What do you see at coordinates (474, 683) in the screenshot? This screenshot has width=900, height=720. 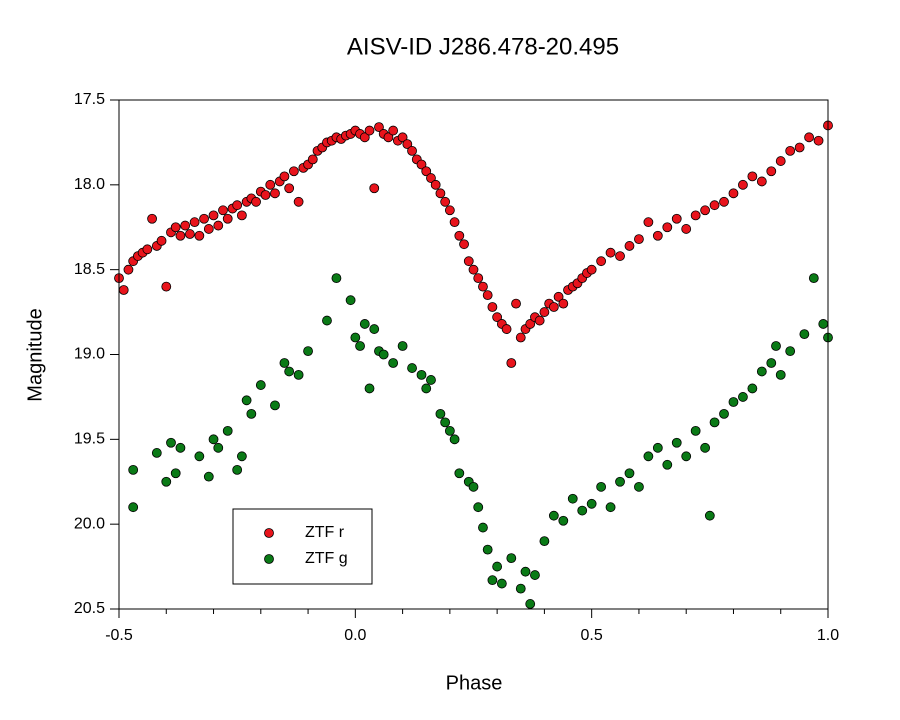 I see `x-axis-label: Phase` at bounding box center [474, 683].